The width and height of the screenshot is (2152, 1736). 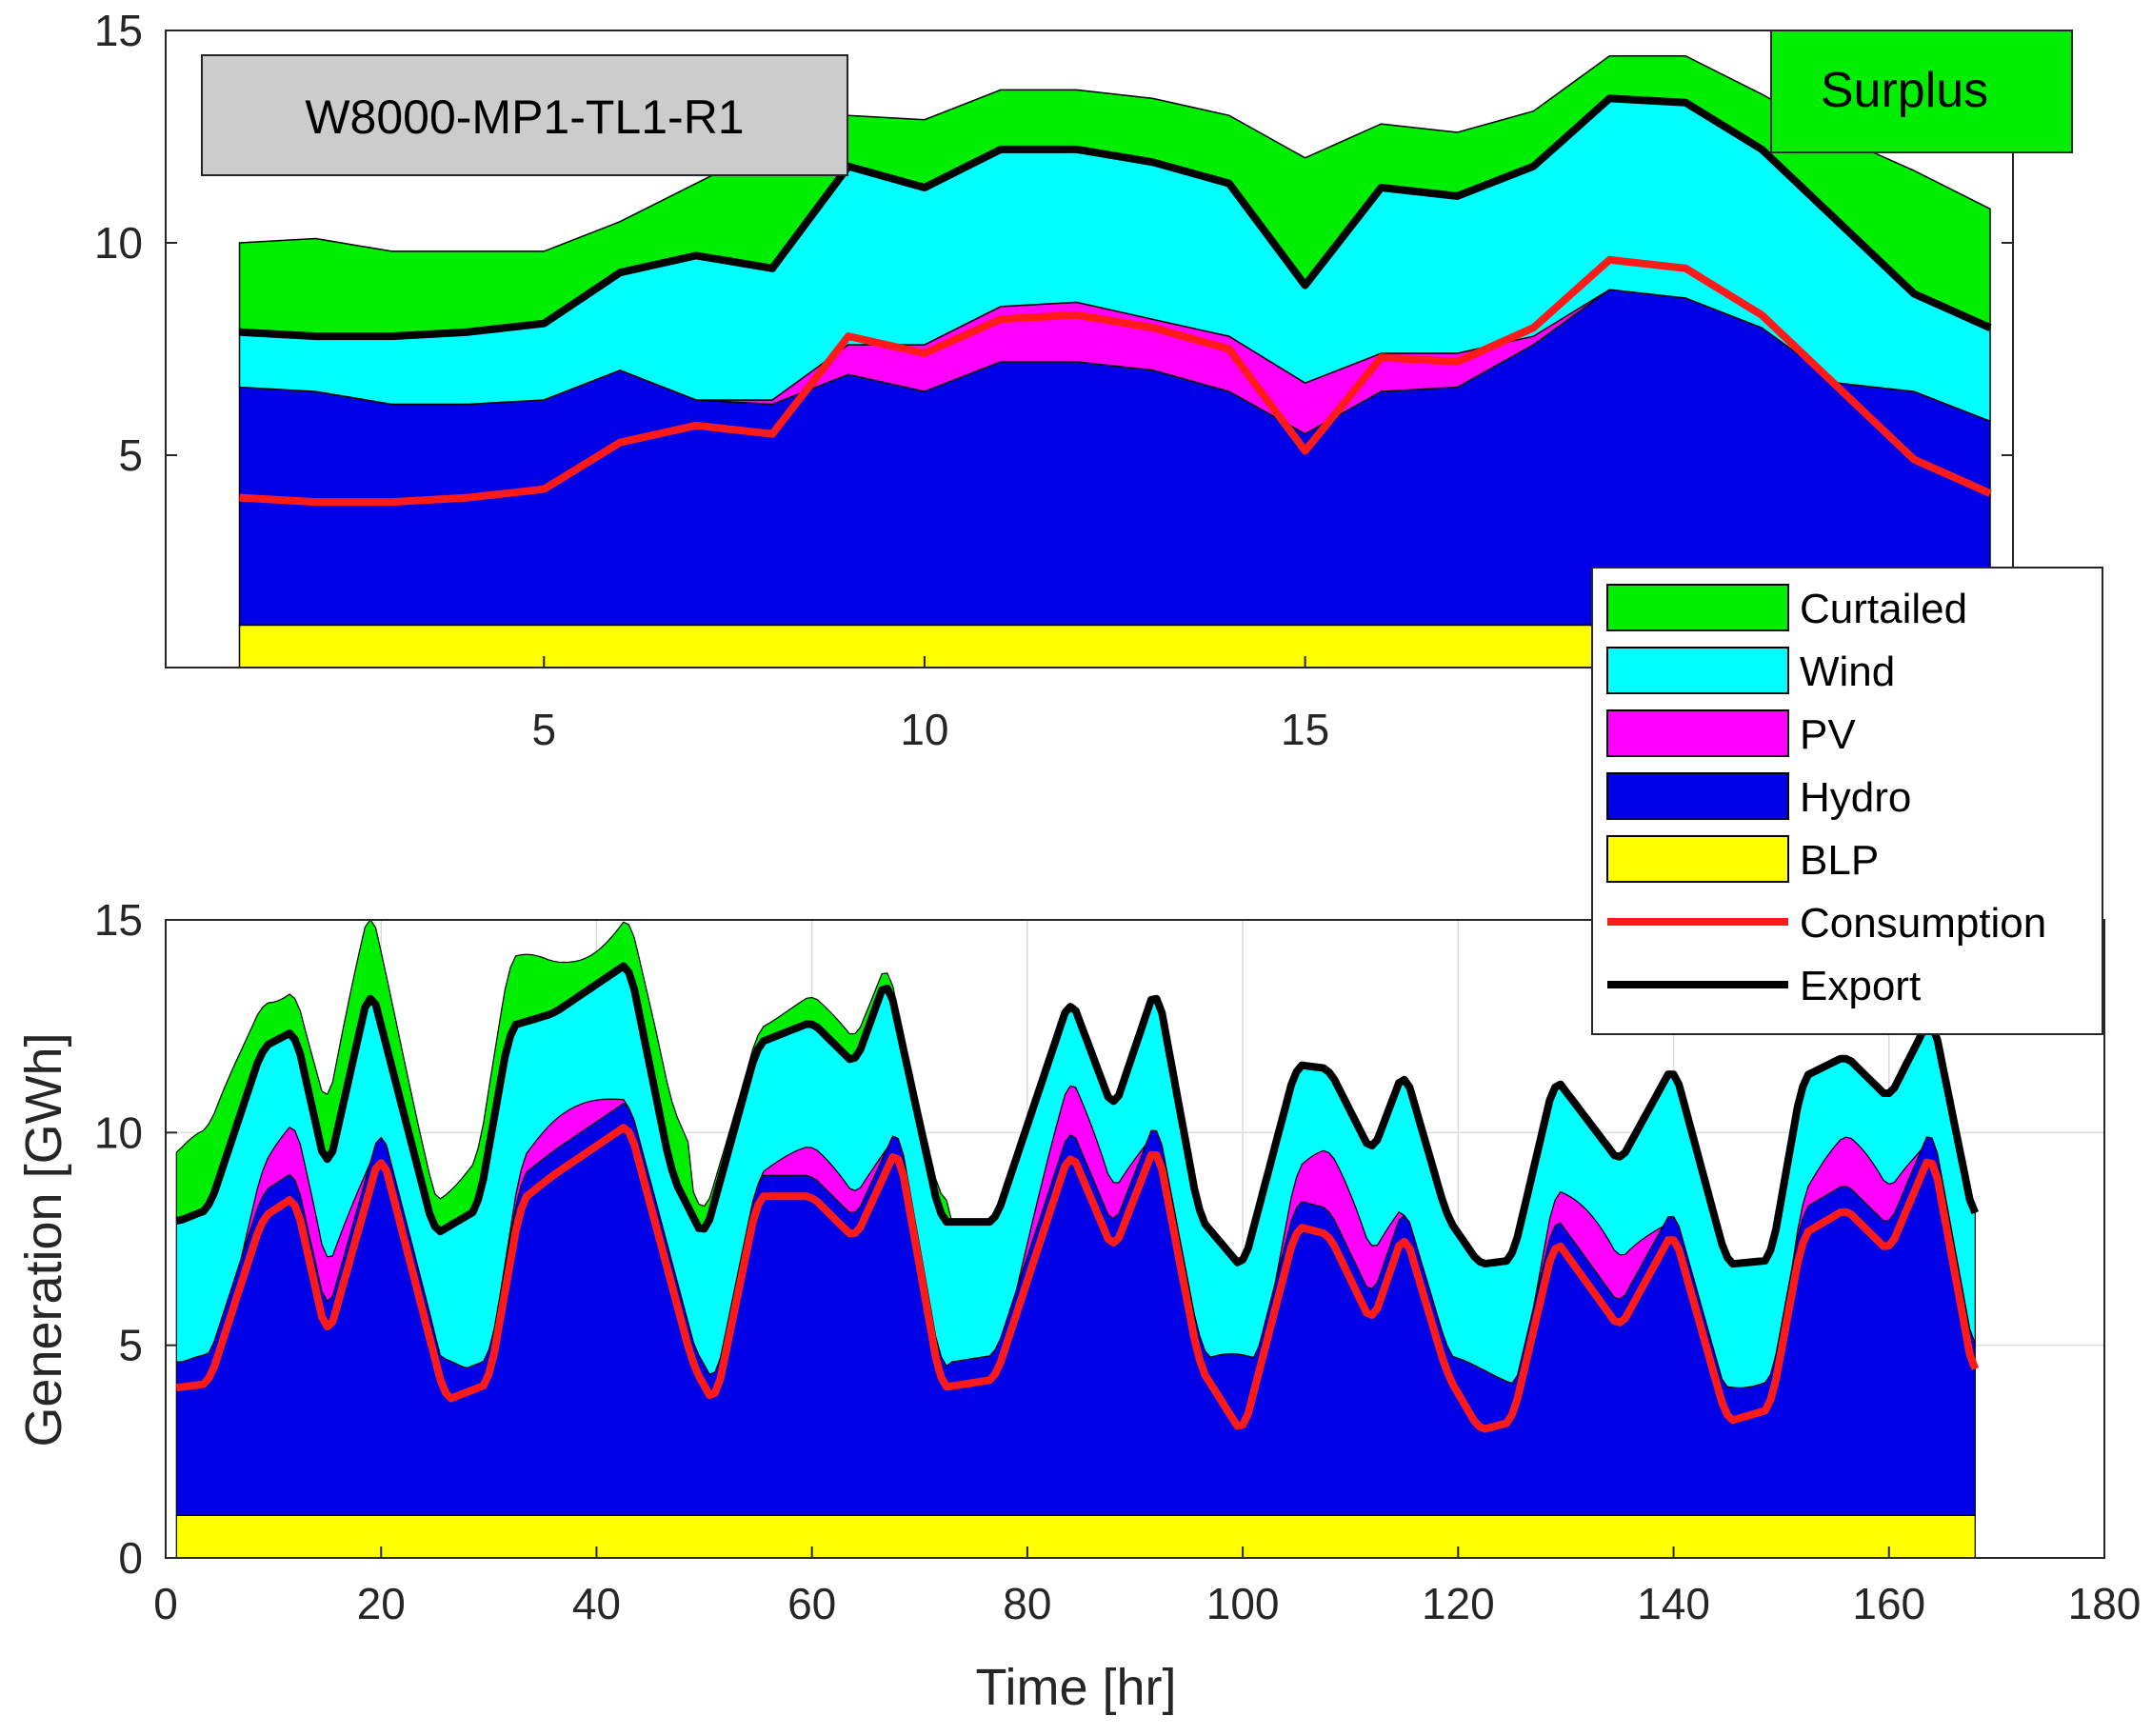 I want to click on legend-item: Hydro, so click(x=1758, y=796).